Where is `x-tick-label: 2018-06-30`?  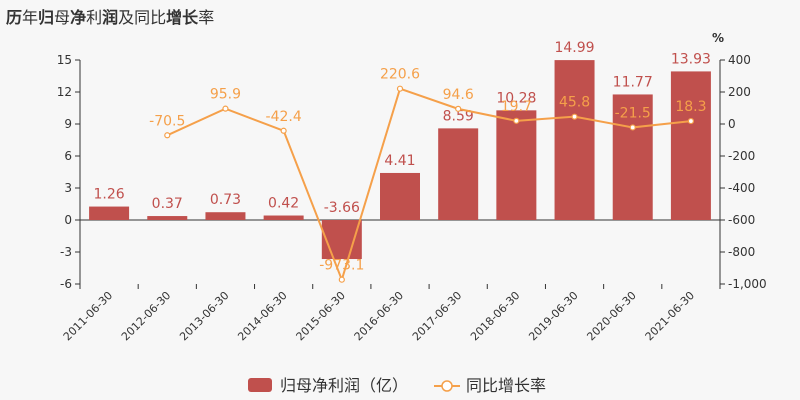 x-tick-label: 2018-06-30 is located at coordinates (495, 316).